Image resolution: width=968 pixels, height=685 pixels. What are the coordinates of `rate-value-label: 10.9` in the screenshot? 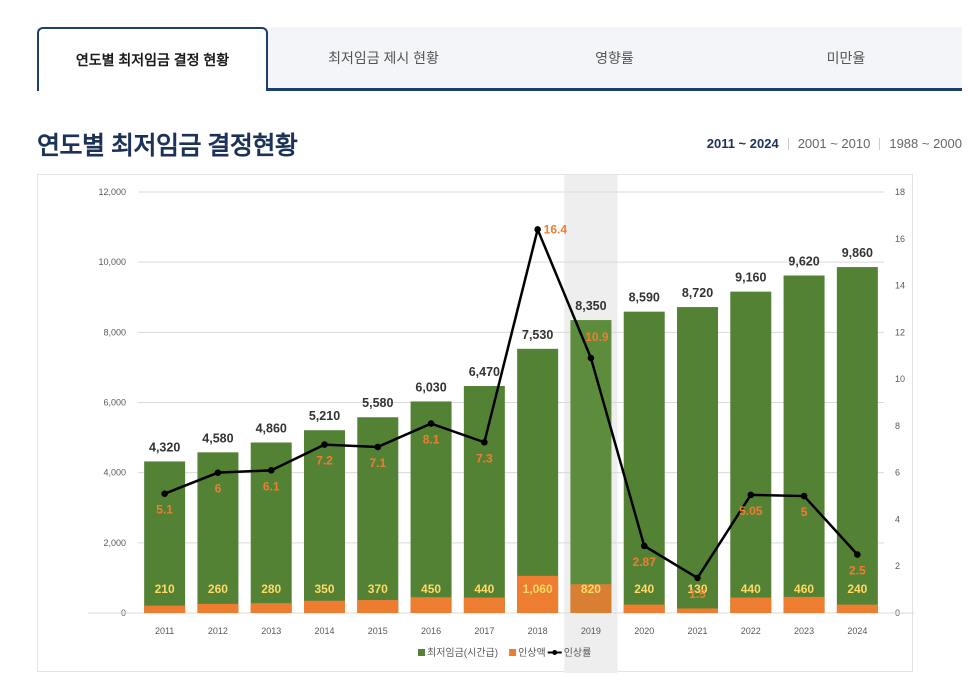 It's located at (597, 337).